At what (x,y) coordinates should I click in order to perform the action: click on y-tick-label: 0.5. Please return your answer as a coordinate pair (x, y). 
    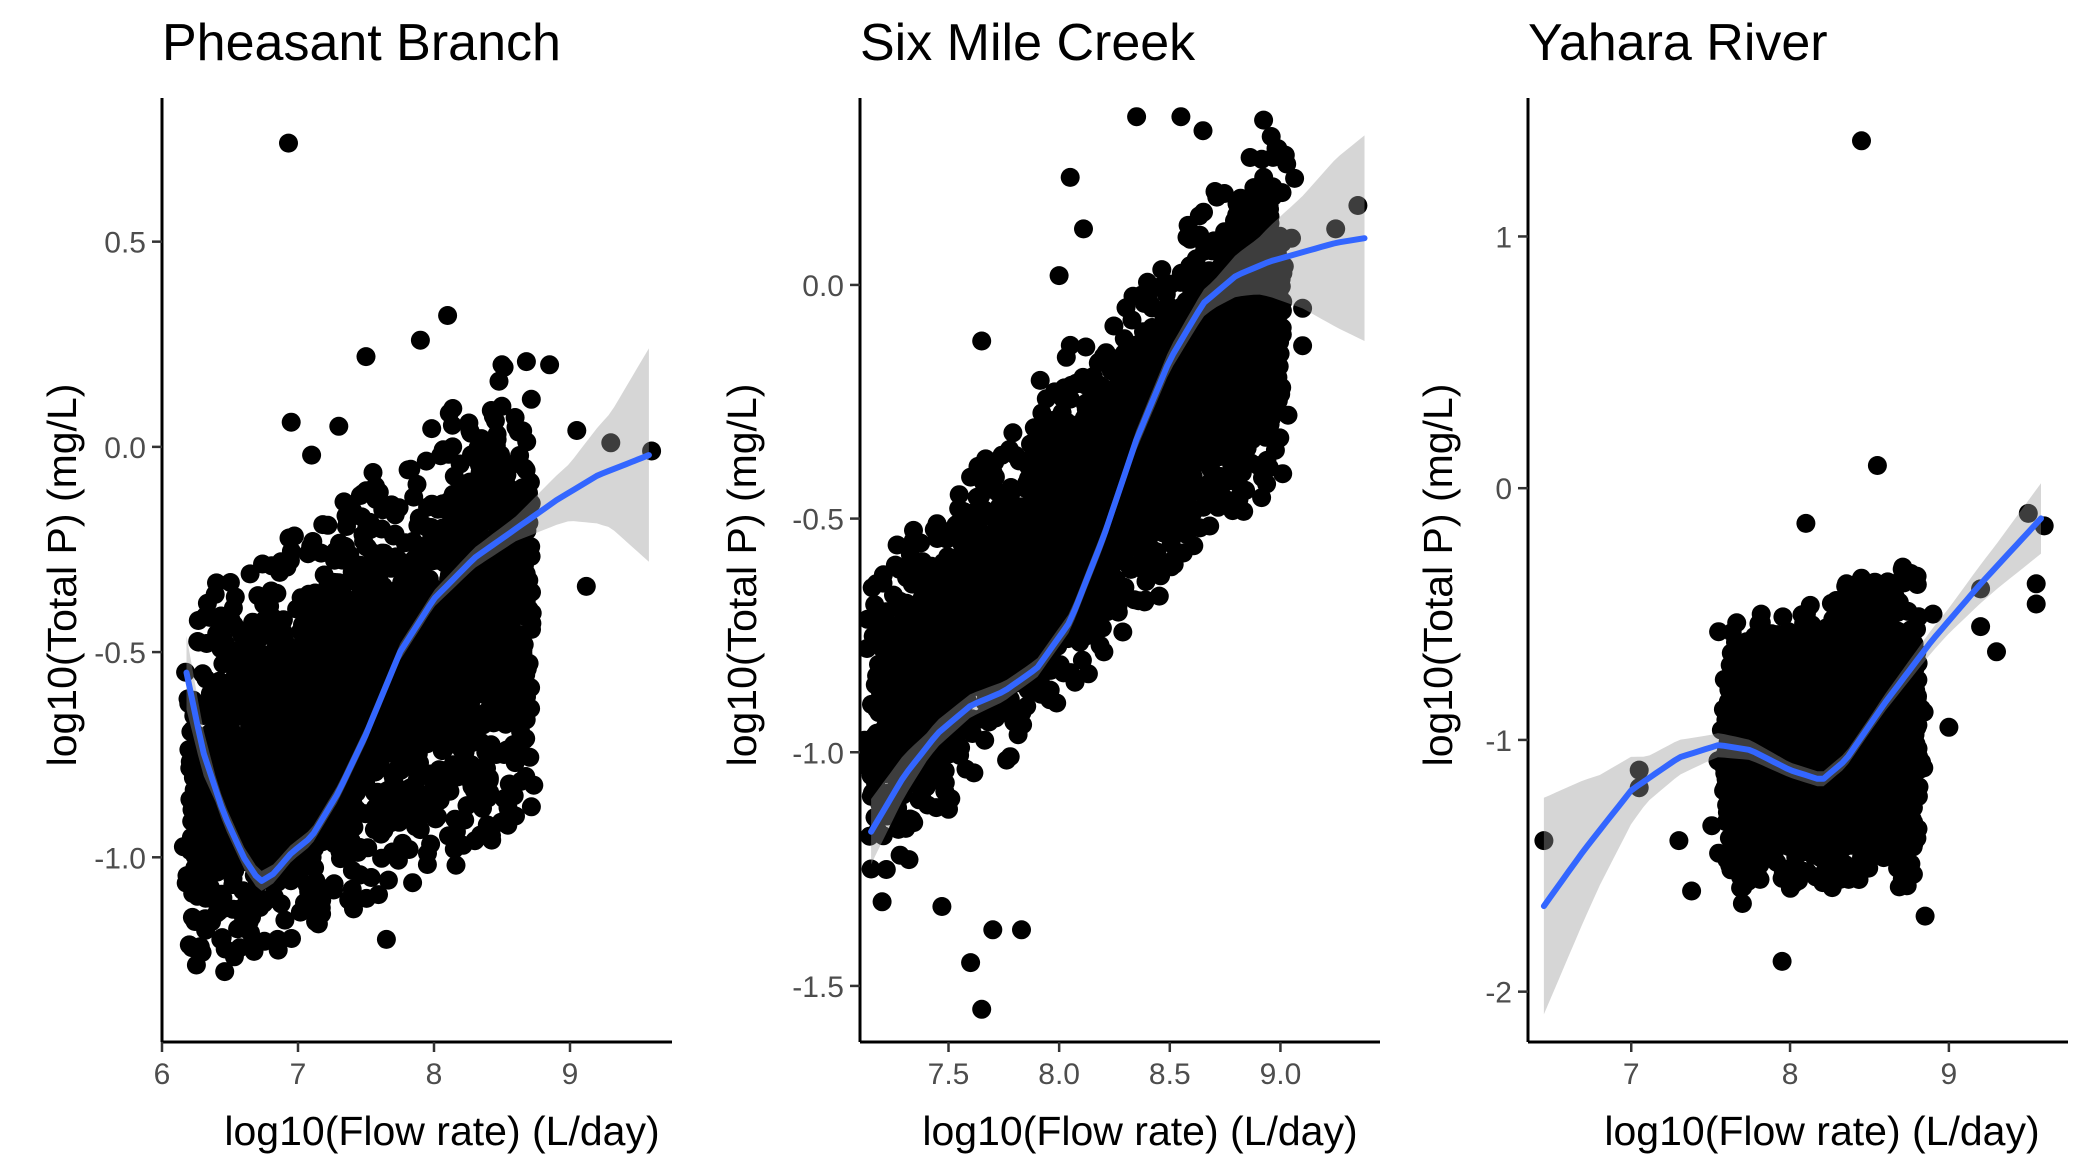
    Looking at the image, I should click on (125, 243).